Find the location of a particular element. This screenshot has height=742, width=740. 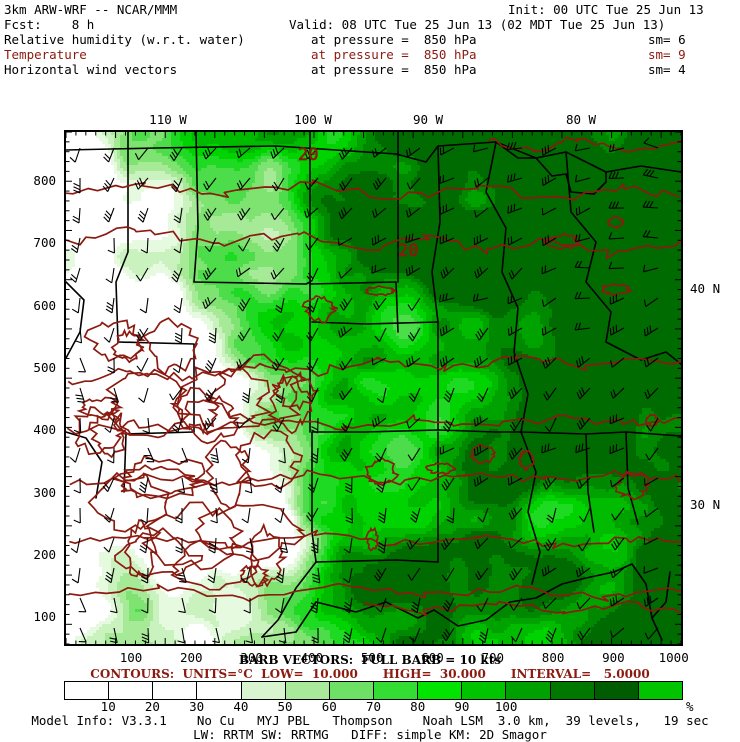

left-axis-tick: 400 is located at coordinates (33, 429).